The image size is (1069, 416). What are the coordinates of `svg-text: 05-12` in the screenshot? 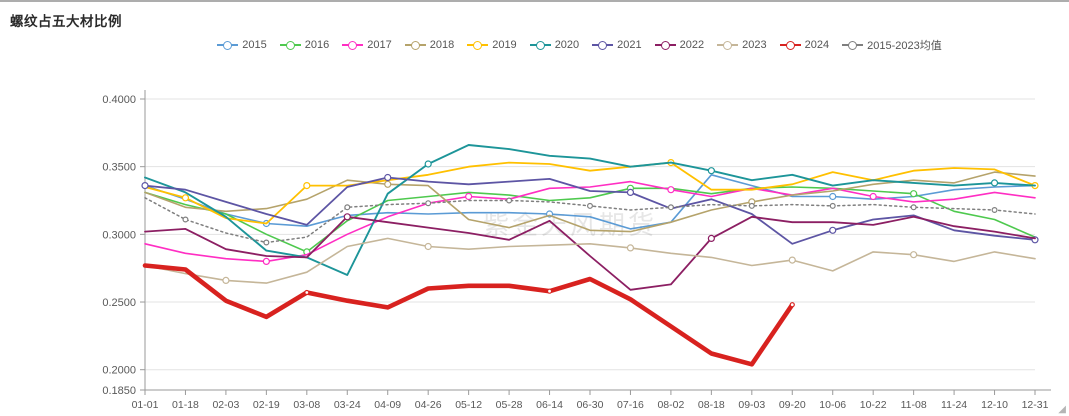 It's located at (468, 405).